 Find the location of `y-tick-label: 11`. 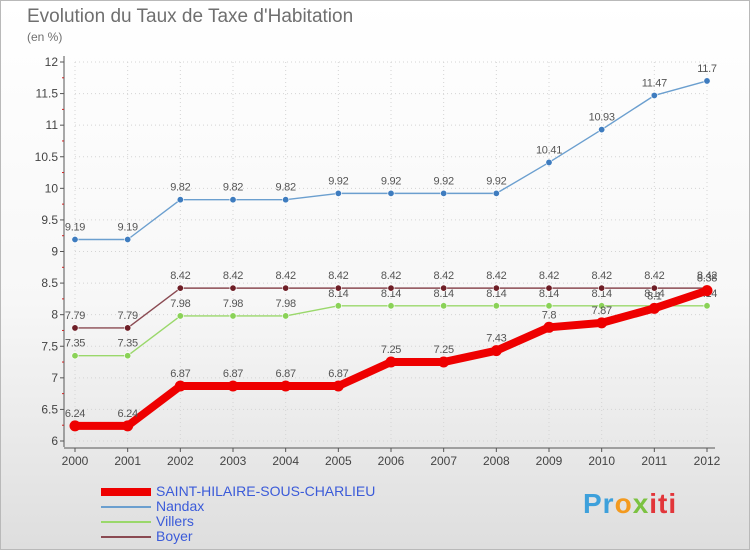

y-tick-label: 11 is located at coordinates (52, 125).